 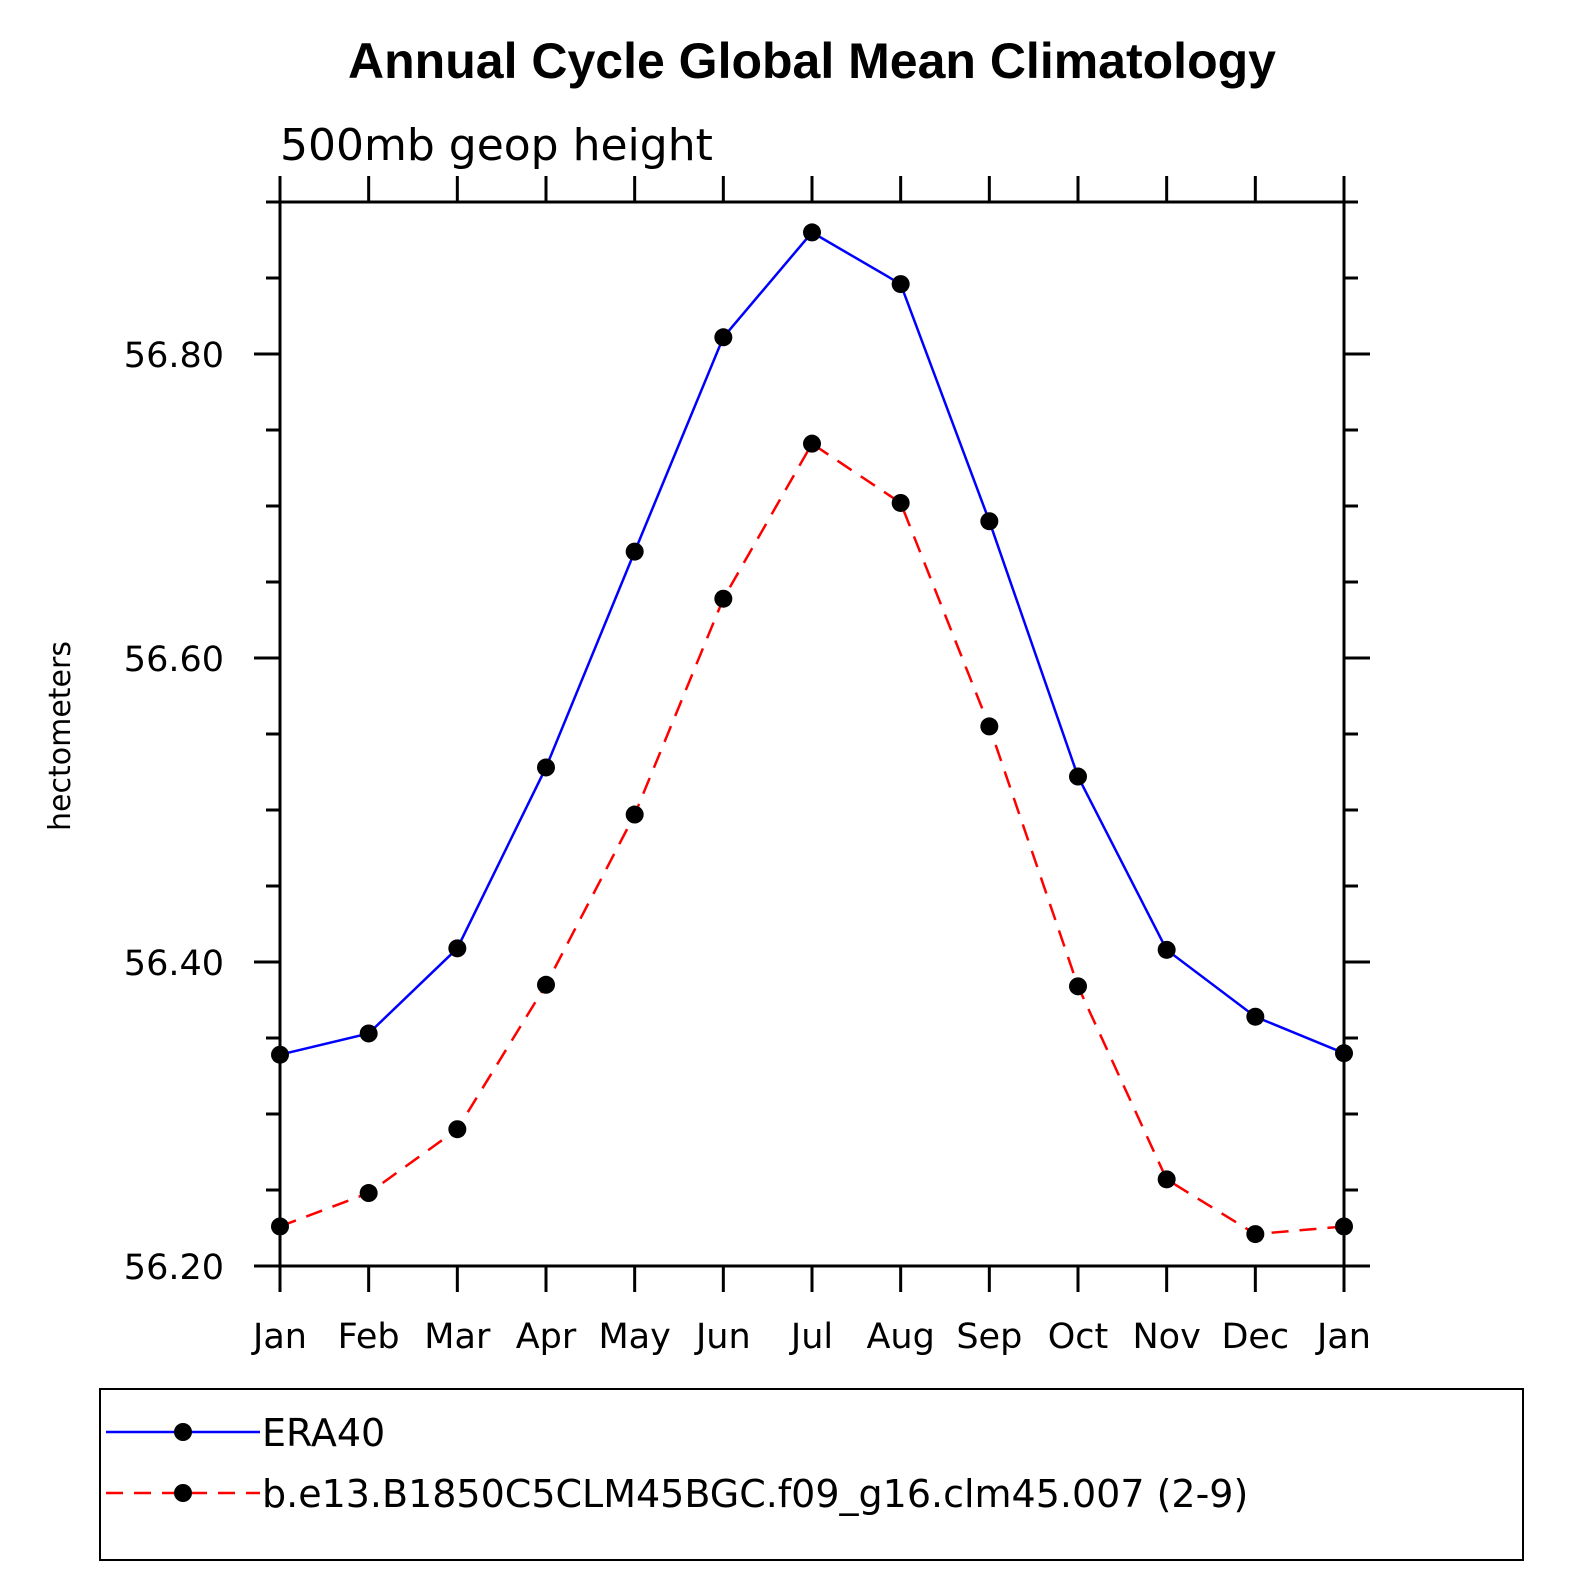 I want to click on legend-box, so click(x=811, y=1474).